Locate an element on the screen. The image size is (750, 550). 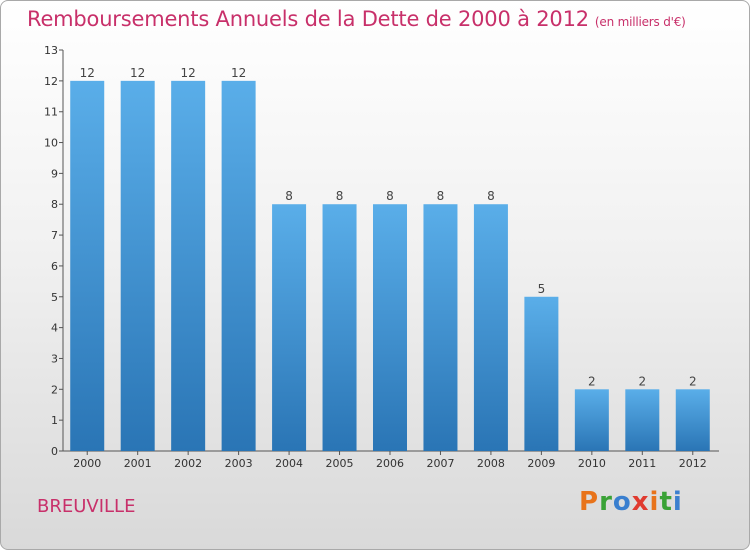
bar-2011 is located at coordinates (642, 420).